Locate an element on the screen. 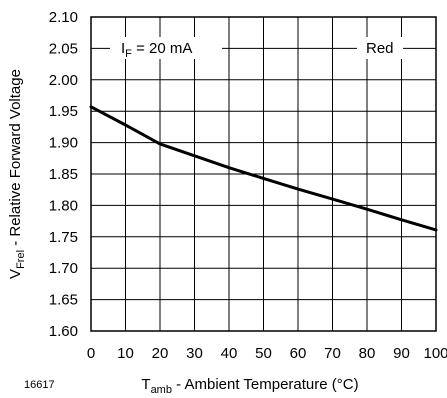 Image resolution: width=447 pixels, height=398 pixels. x-tick-label: 90 is located at coordinates (401, 353).